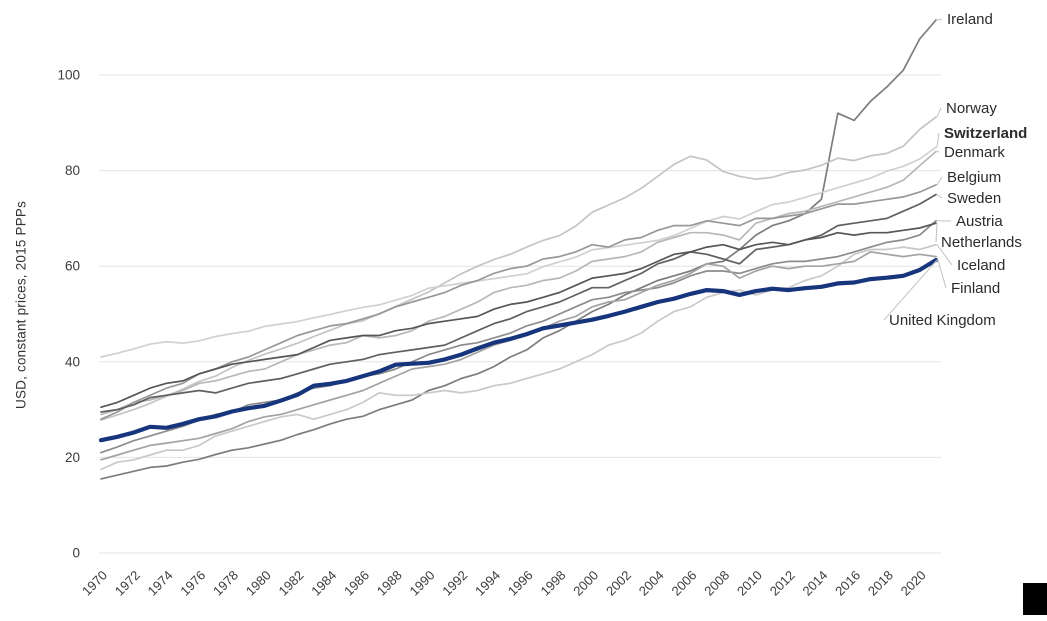  Describe the element at coordinates (487, 583) in the screenshot. I see `x-tick-label: 1994` at that location.